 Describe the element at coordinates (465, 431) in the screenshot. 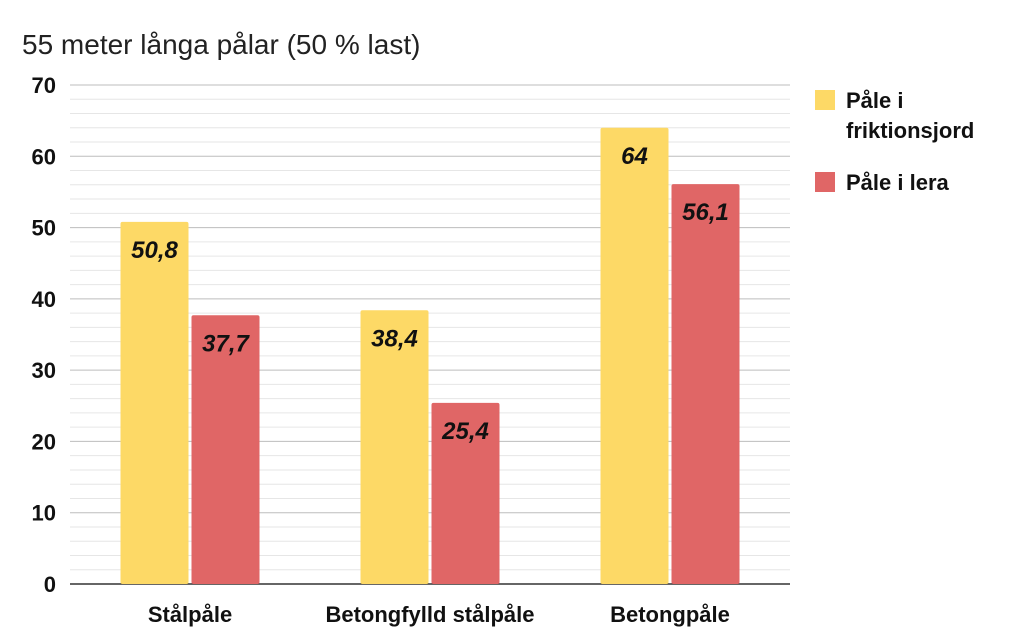

I see `data-label: 25,4` at that location.